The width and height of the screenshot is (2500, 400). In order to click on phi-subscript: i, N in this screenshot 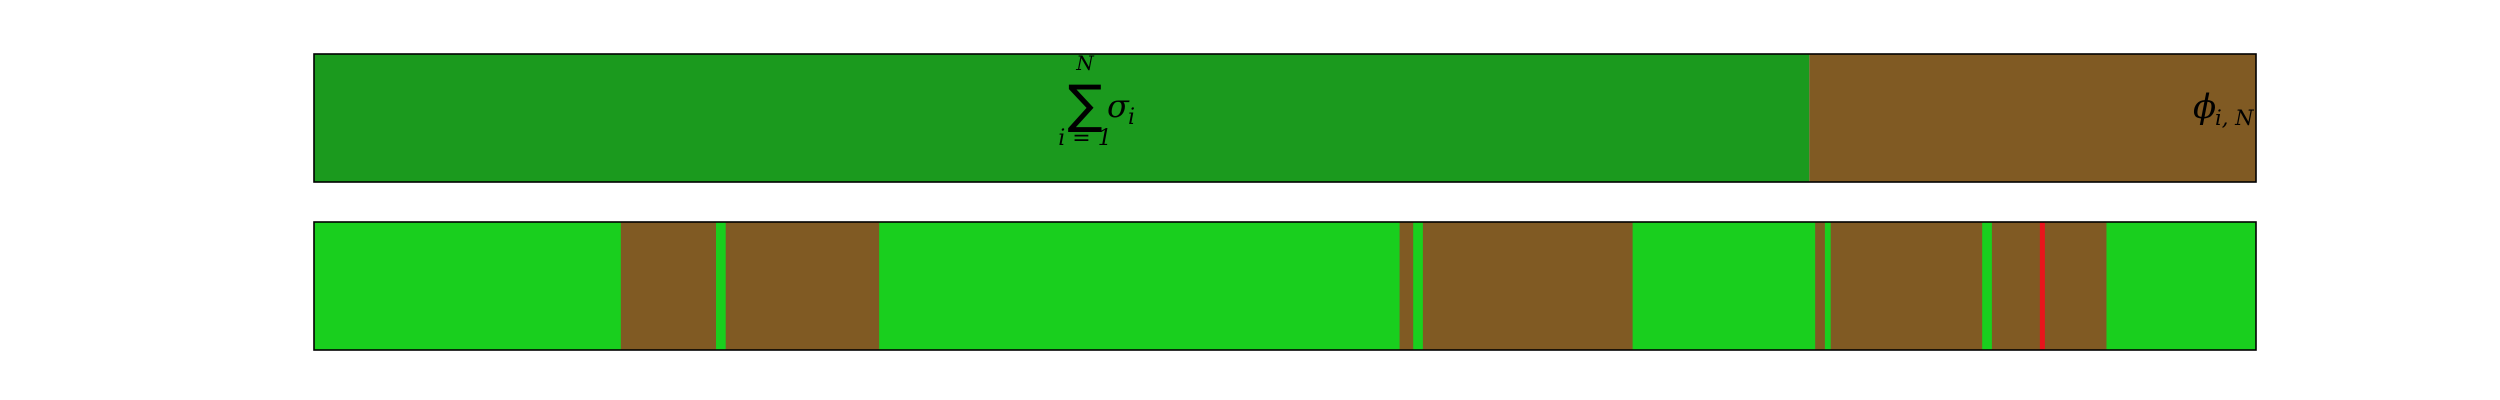, I will do `click(2234, 118)`.